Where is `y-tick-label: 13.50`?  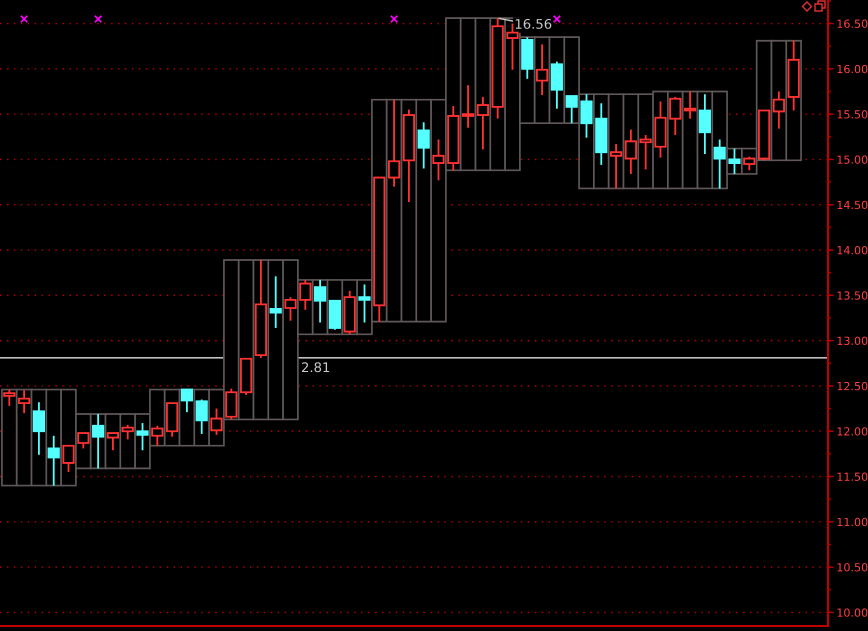
y-tick-label: 13.50 is located at coordinates (853, 295).